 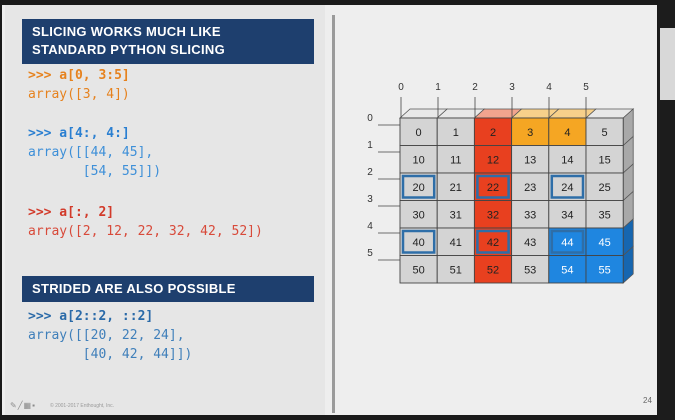 I want to click on cell-value: 54, so click(x=567, y=270).